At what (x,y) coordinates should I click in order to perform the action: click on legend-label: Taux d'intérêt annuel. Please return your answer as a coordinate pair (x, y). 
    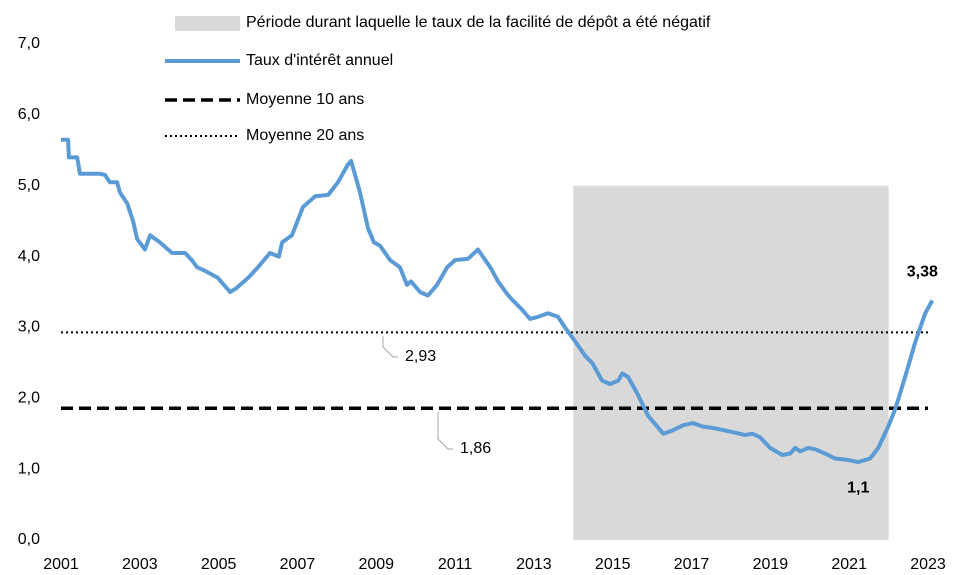
    Looking at the image, I should click on (319, 60).